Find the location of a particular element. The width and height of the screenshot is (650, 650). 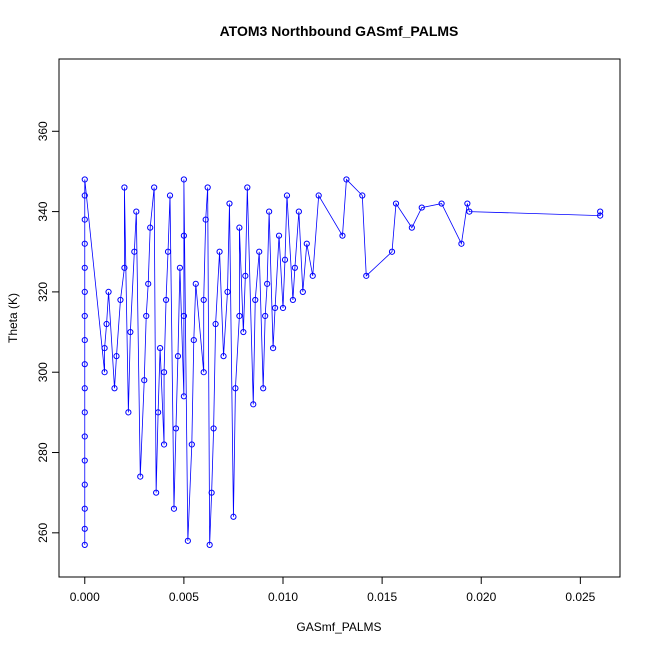

x-tick-label: 0.015 is located at coordinates (382, 597).